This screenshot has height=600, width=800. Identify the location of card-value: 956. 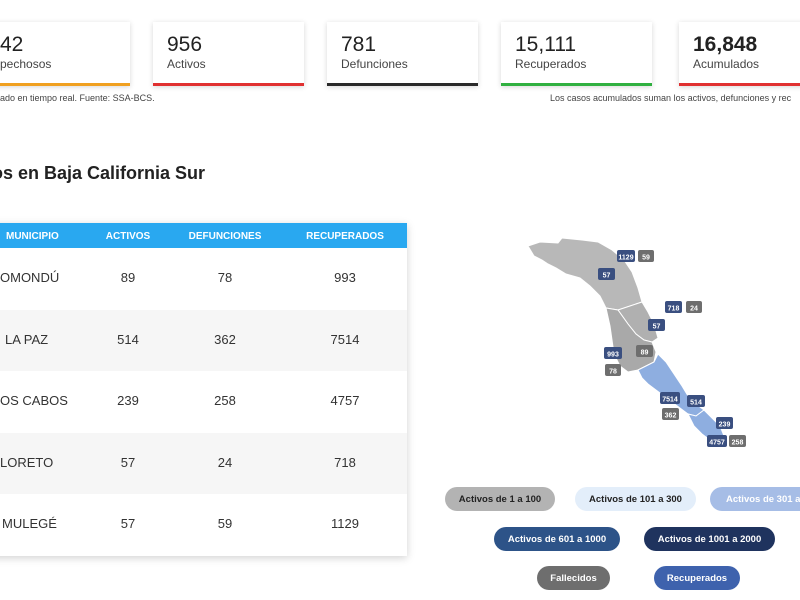
(185, 44).